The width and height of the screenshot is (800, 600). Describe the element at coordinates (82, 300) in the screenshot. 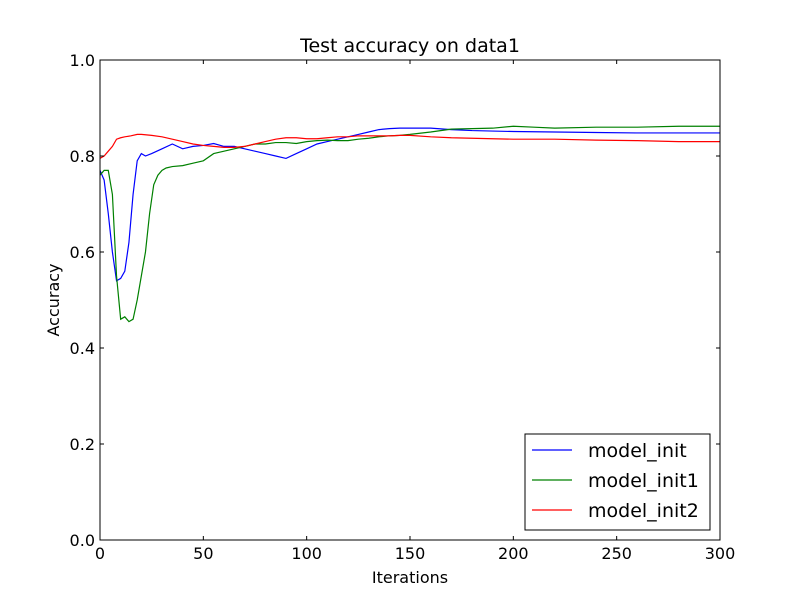

I see `y-axis-tick-labels: 0.0 0.2 0.4 0.6 0.8 1.0` at that location.